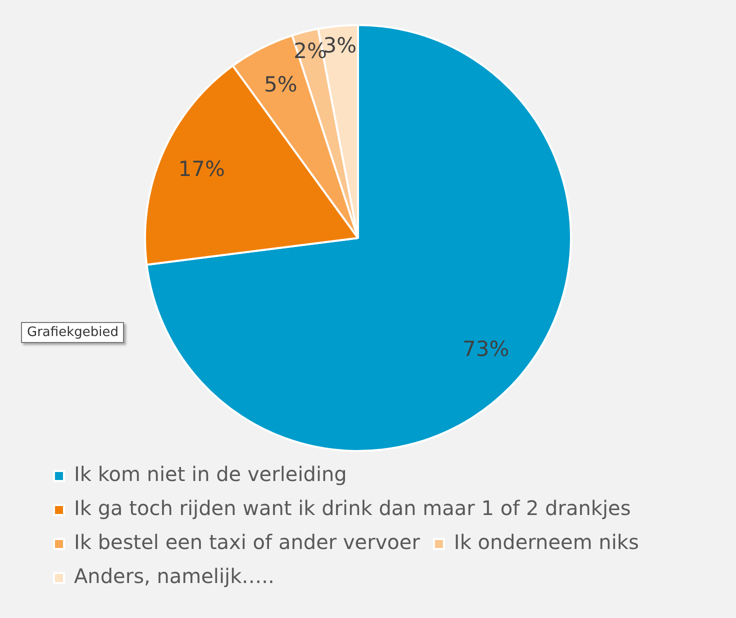 The image size is (736, 618). I want to click on data-label: 5%, so click(281, 84).